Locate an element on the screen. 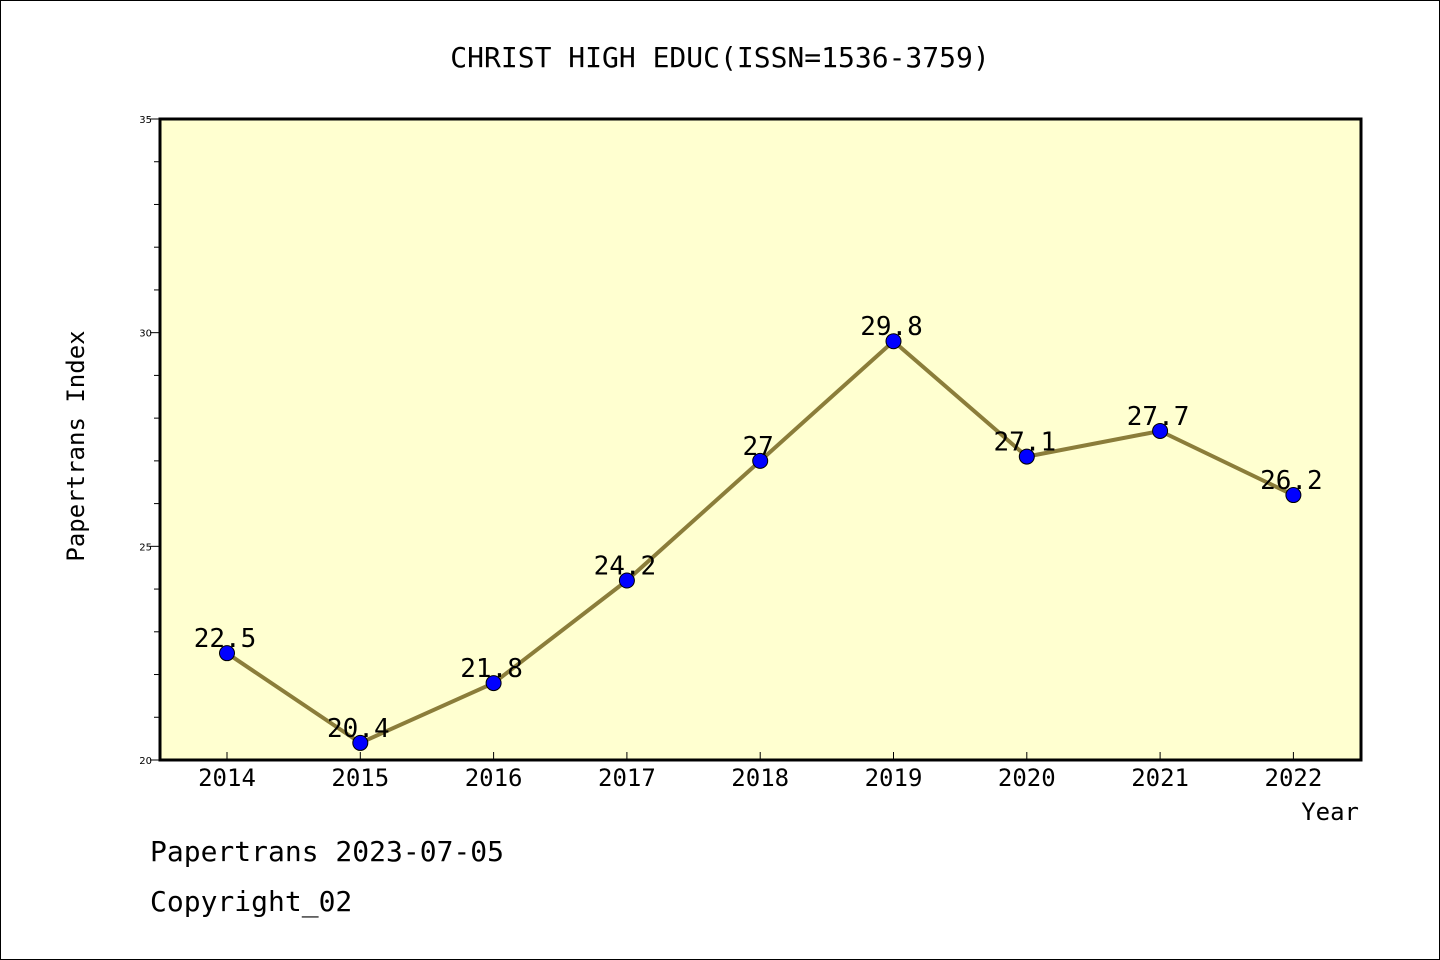 This screenshot has width=1440, height=960. x-axis: 2014 2015 2016 2017 2018 2019 2020 2021 2022 is located at coordinates (760, 772).